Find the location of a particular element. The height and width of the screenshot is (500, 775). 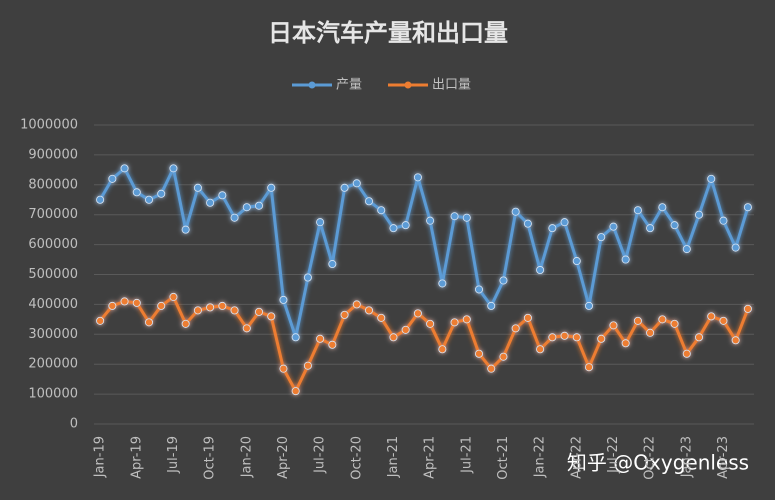

legend-label: 产量 is located at coordinates (349, 85).